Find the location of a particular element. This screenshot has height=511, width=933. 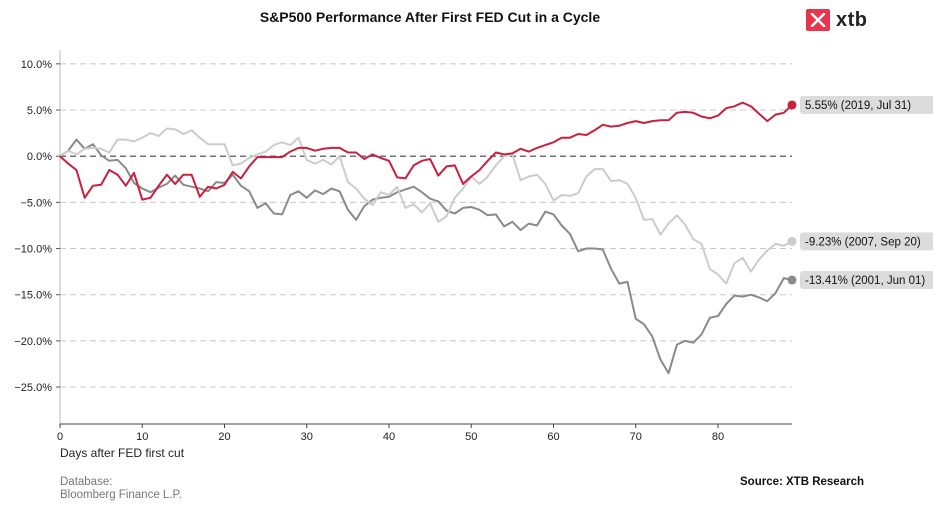

database-note: Database: Bloomberg Finance L.P. is located at coordinates (121, 489).